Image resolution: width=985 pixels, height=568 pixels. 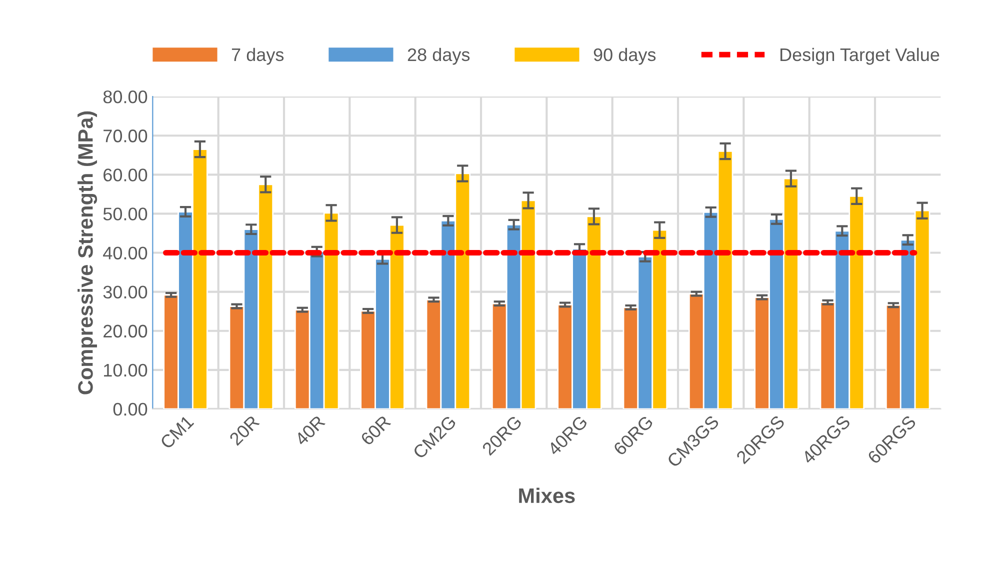 What do you see at coordinates (130, 409) in the screenshot?
I see `y-tick-label: 0.00` at bounding box center [130, 409].